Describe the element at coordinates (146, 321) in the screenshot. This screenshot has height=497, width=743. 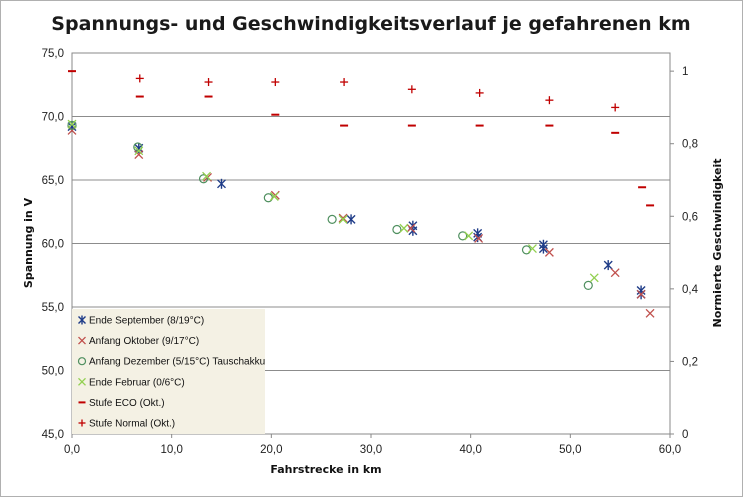
I see `legend-entry-0: Ende September (8/19°C)` at that location.